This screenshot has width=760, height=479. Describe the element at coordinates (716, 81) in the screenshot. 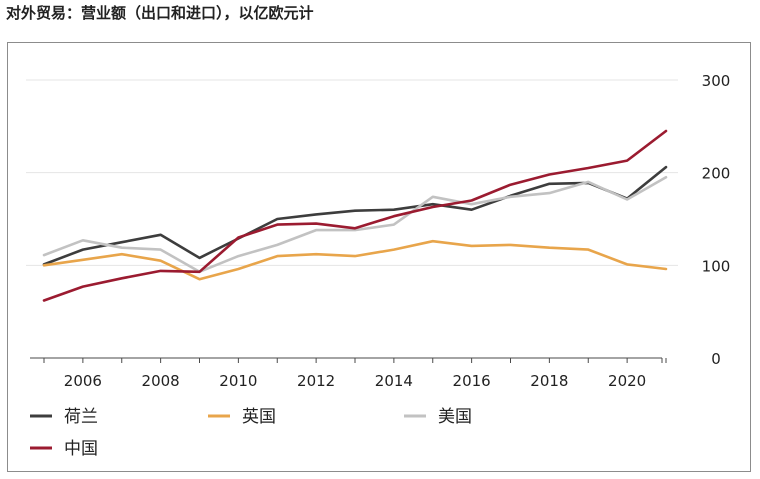

I see `y-tick-label: 300` at that location.